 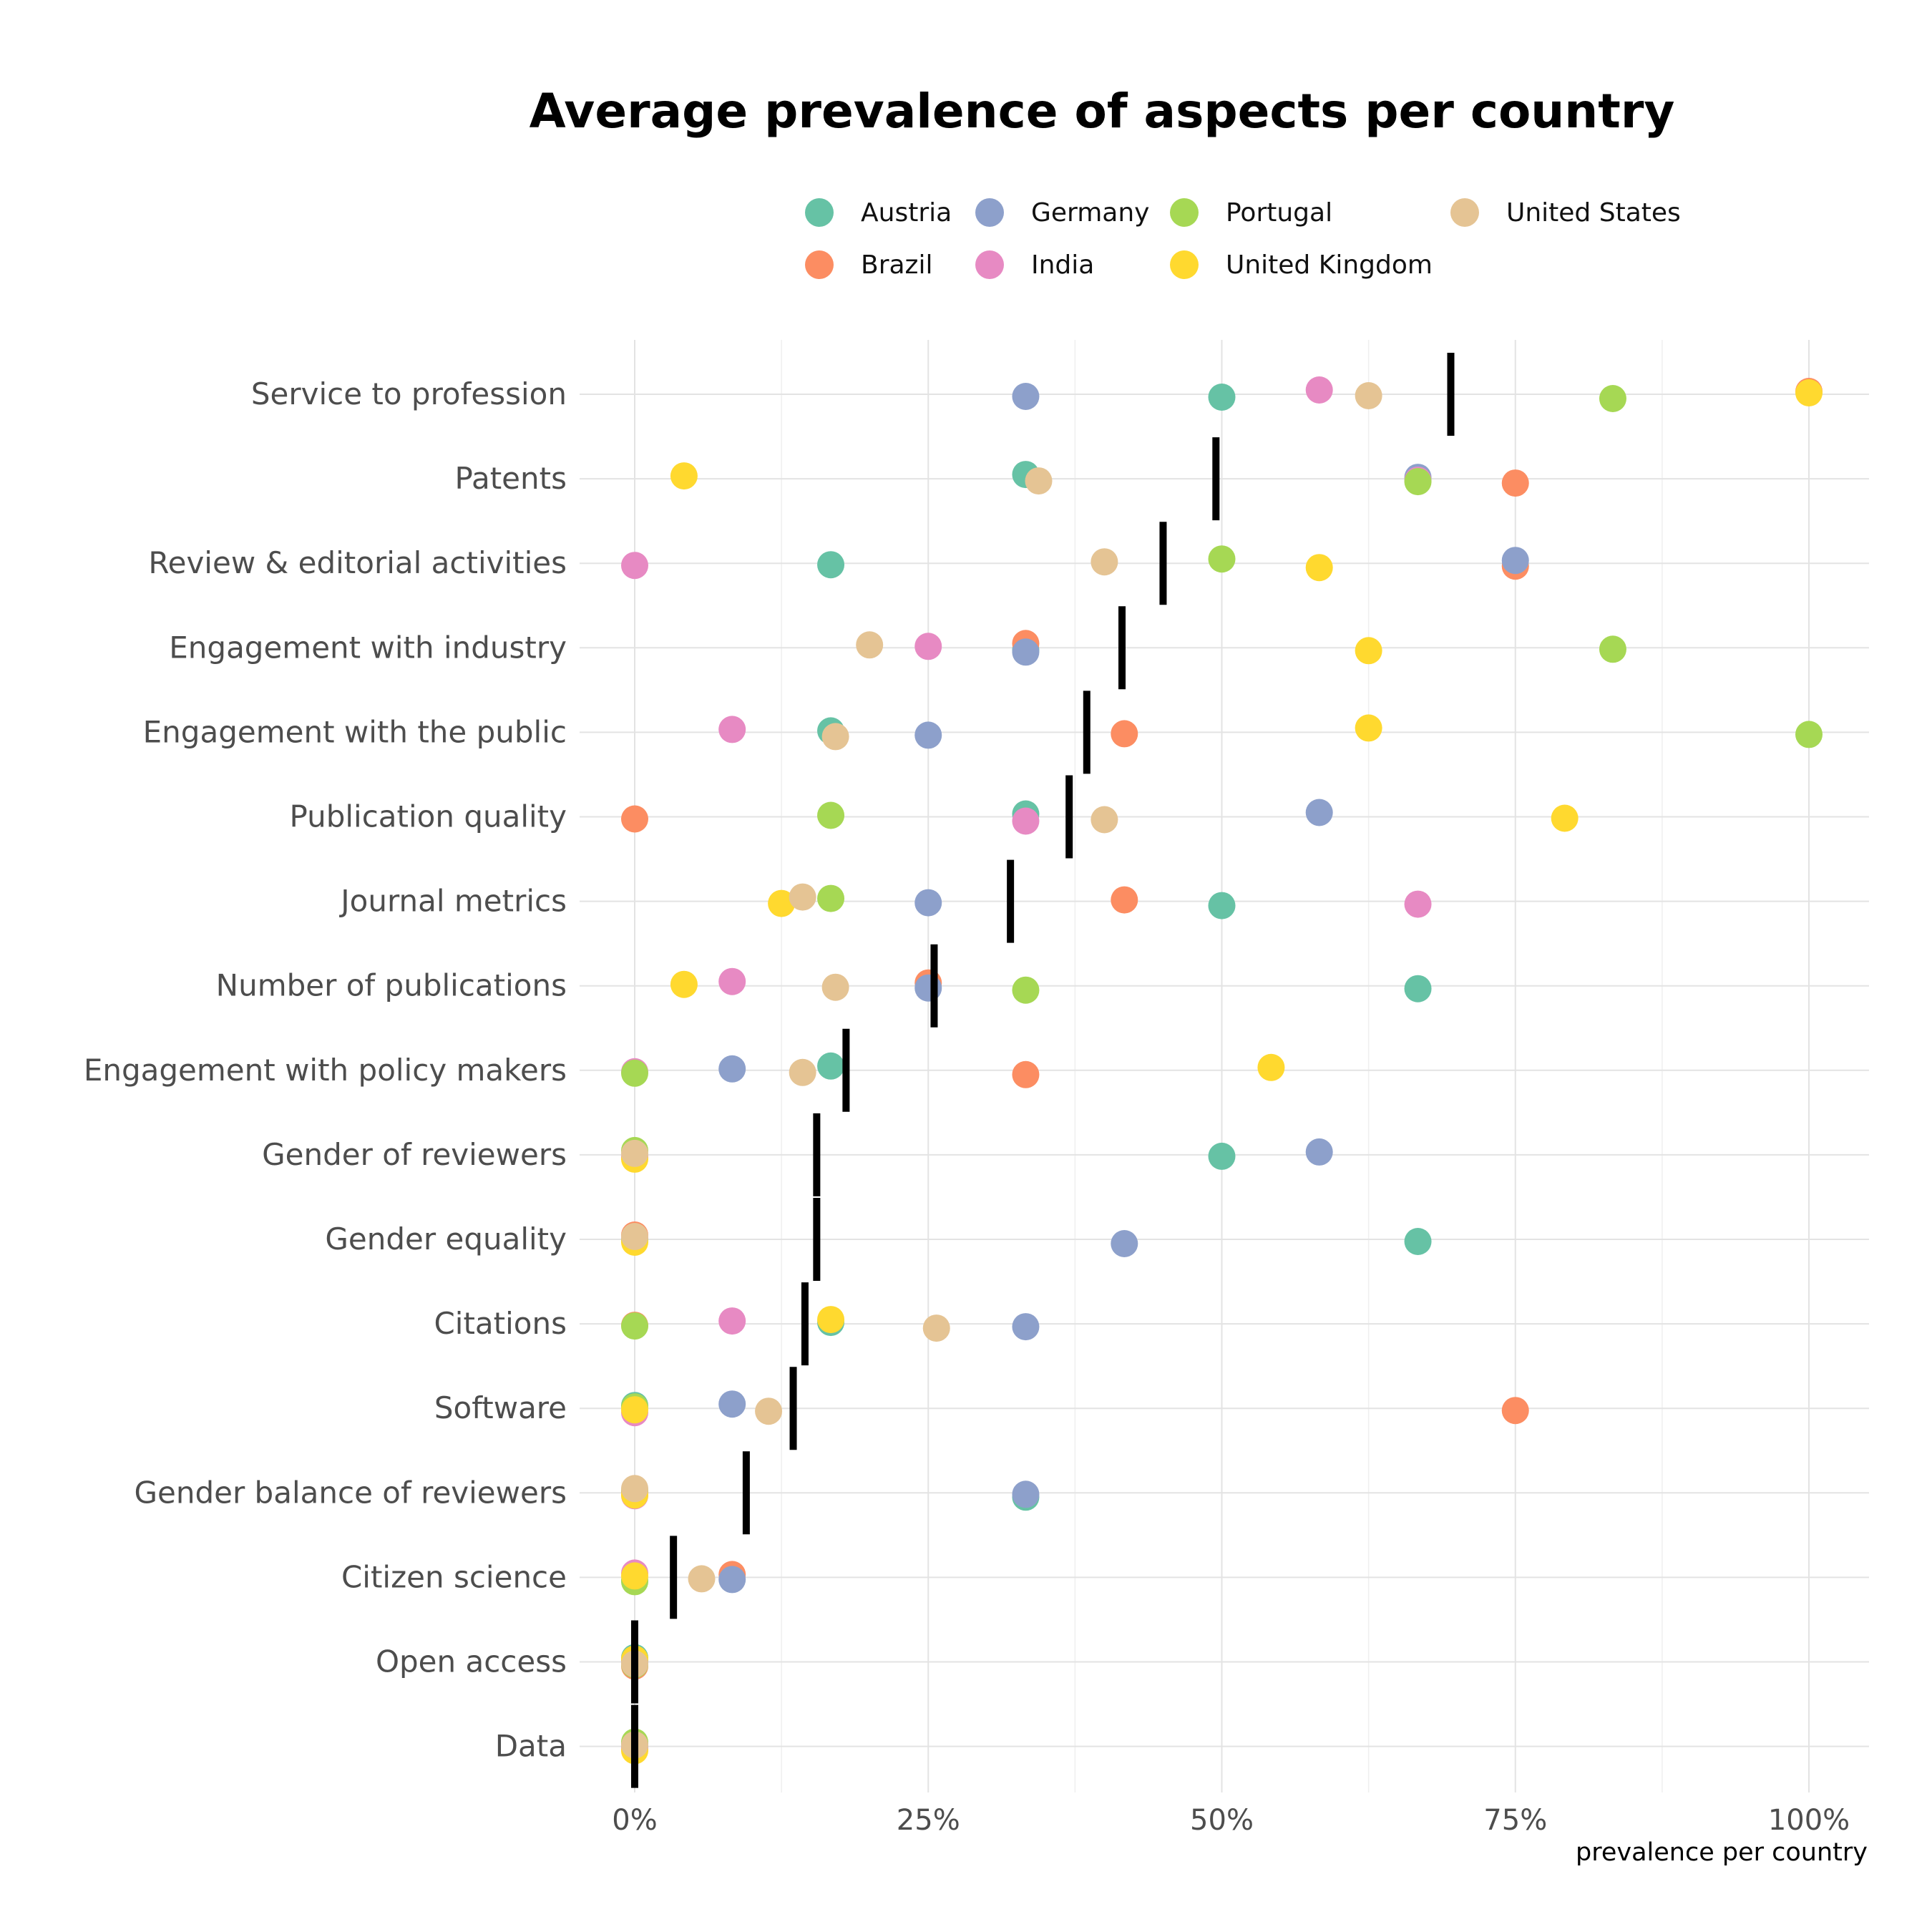 What do you see at coordinates (634, 1236) in the screenshot?
I see `point-united-states-gender-equality` at bounding box center [634, 1236].